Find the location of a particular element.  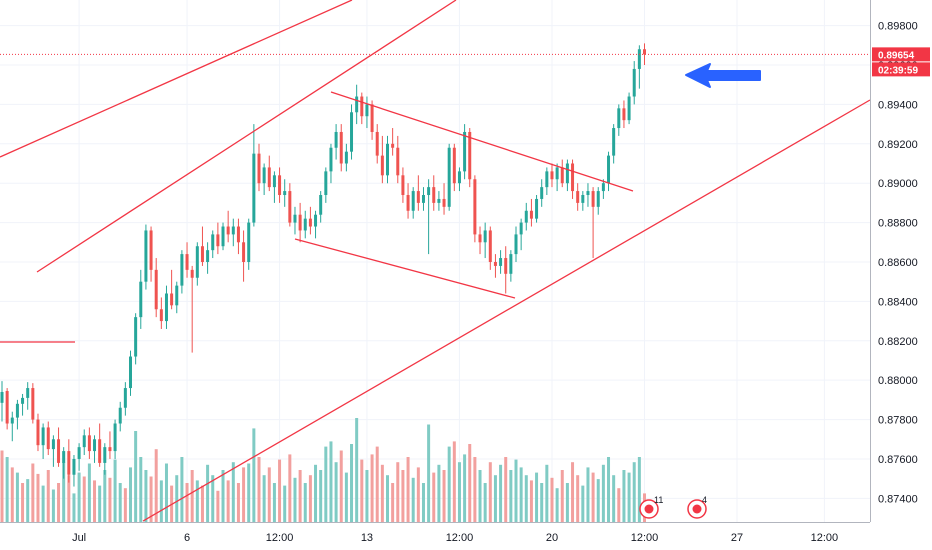

last-price-badge: 0.89654 02:39:59 is located at coordinates (901, 62).